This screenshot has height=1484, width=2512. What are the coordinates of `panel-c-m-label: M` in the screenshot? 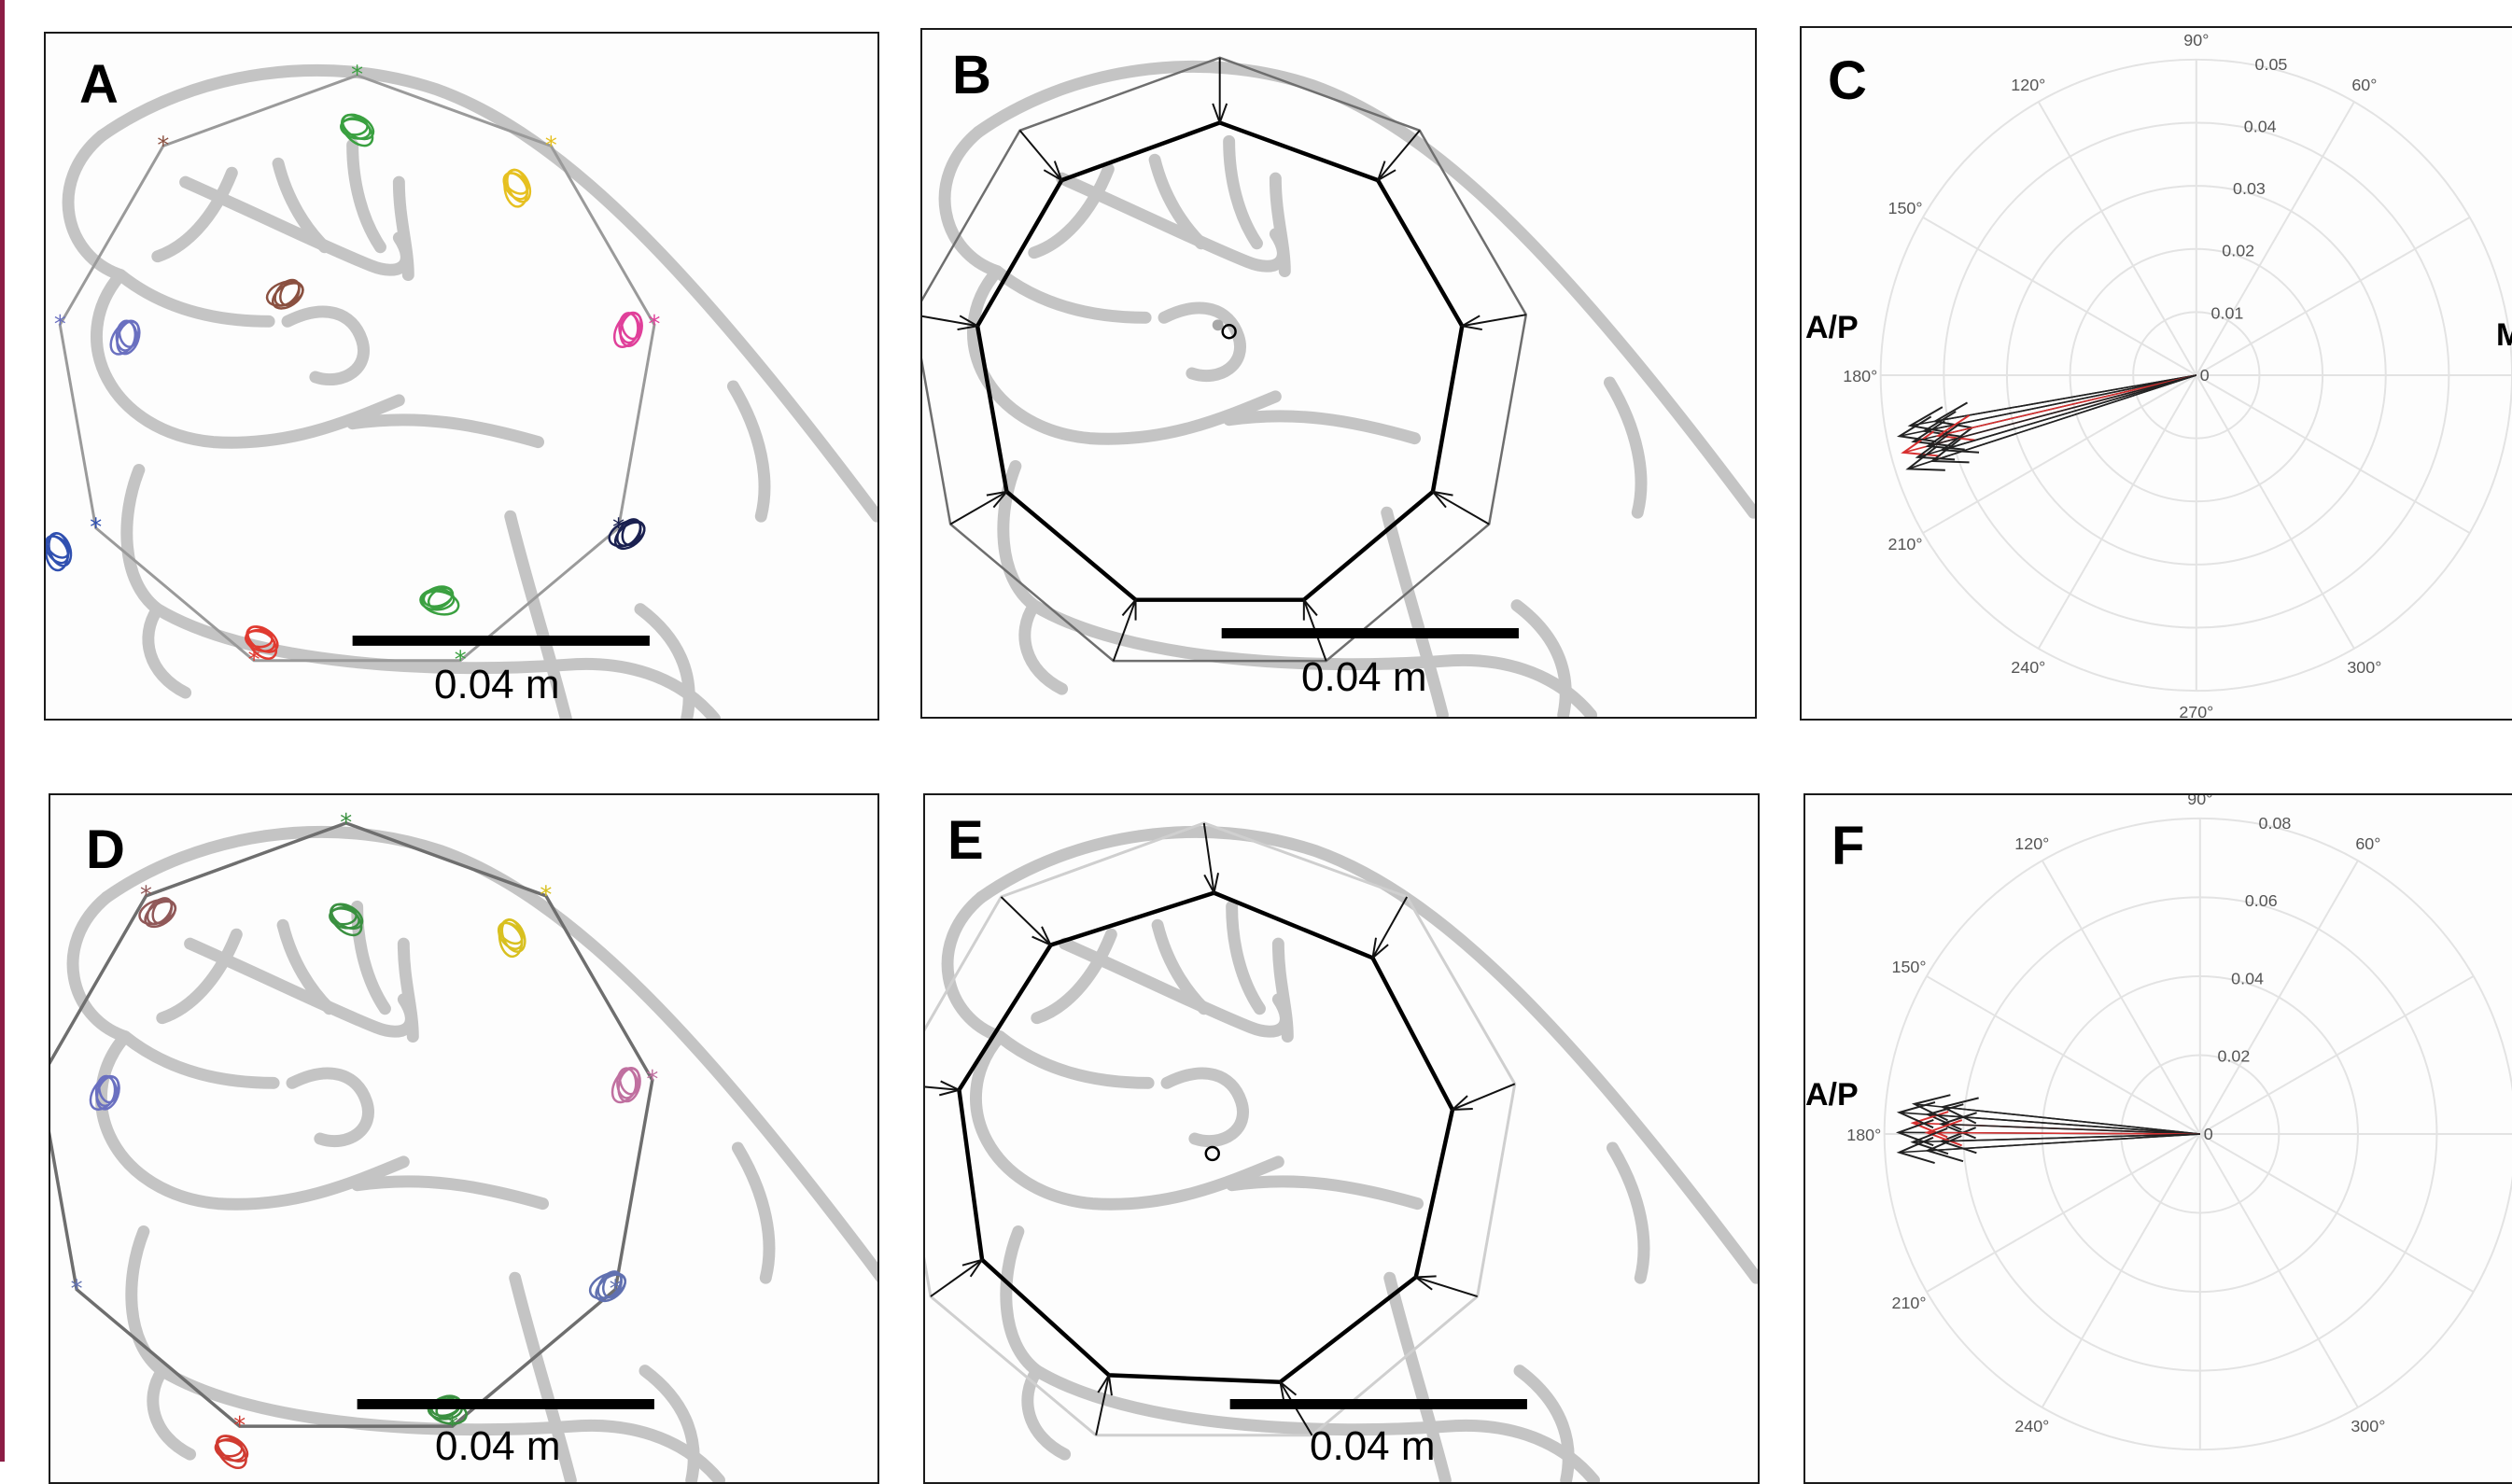 It's located at (2504, 335).